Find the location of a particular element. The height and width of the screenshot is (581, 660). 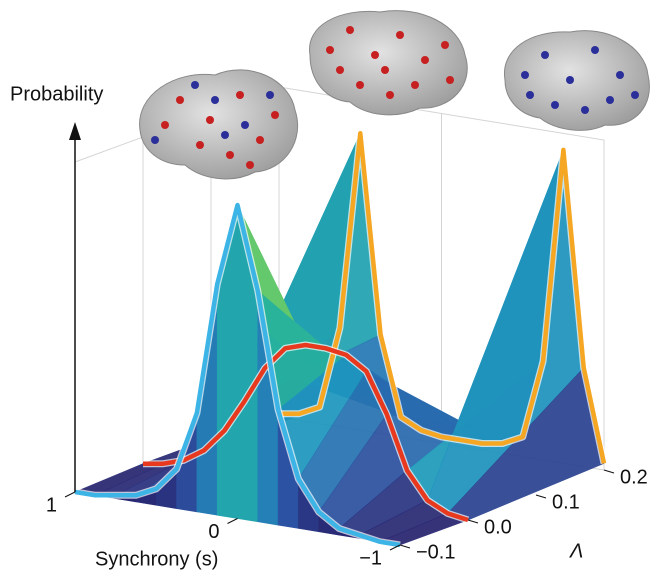

y-tick-label: 0.1 is located at coordinates (566, 502).